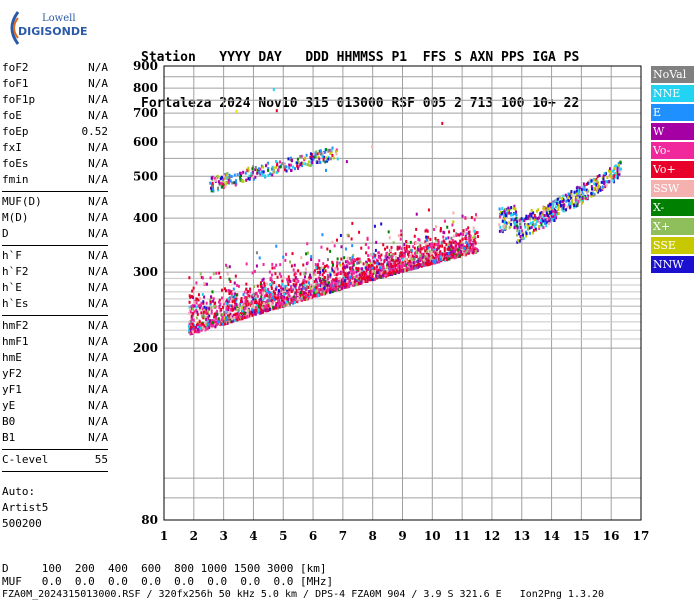  I want to click on x-tick-label: 15, so click(581, 536).